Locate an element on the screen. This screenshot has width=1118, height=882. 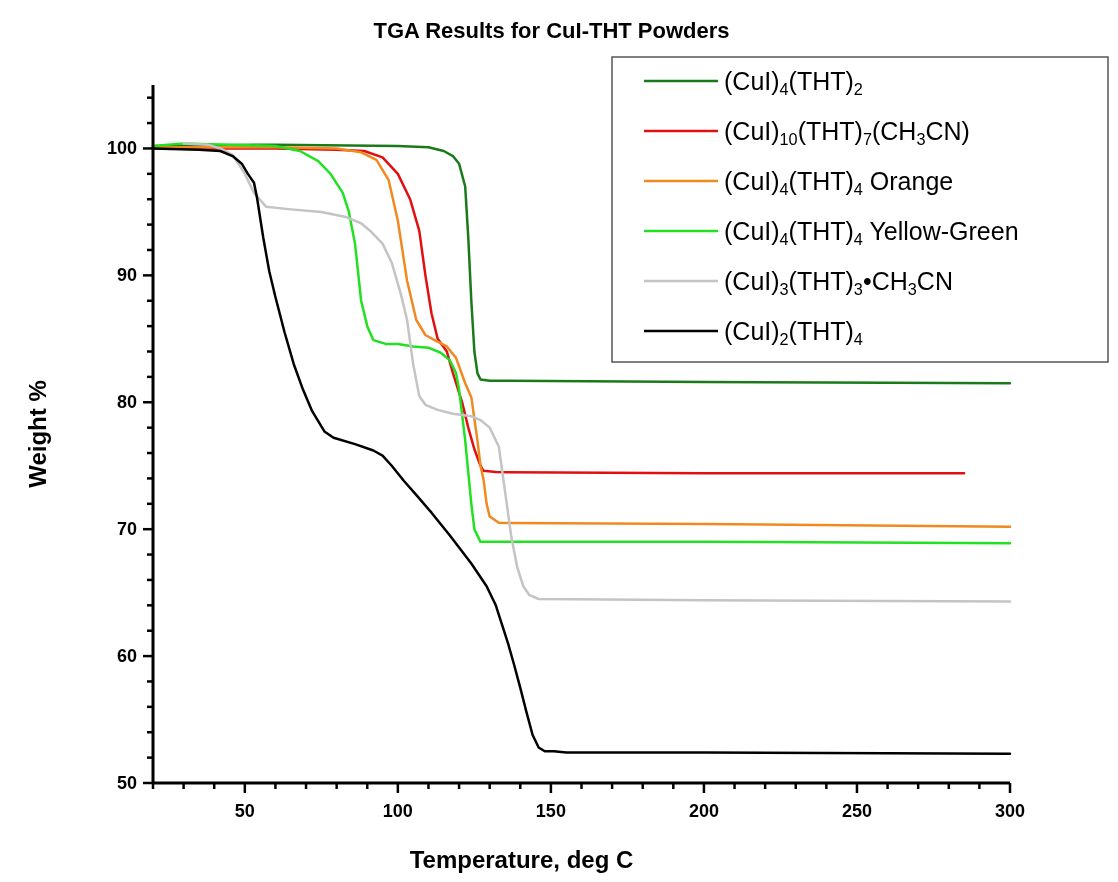
x-axis-title: Temperature, deg C is located at coordinates (521, 859).